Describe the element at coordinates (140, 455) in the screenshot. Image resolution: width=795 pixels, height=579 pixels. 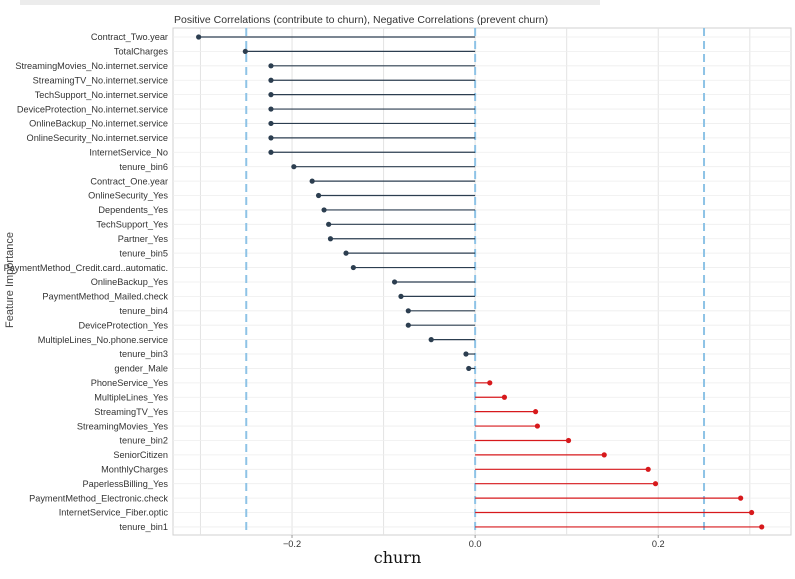
I see `y-tick-label: SeniorCitizen` at that location.